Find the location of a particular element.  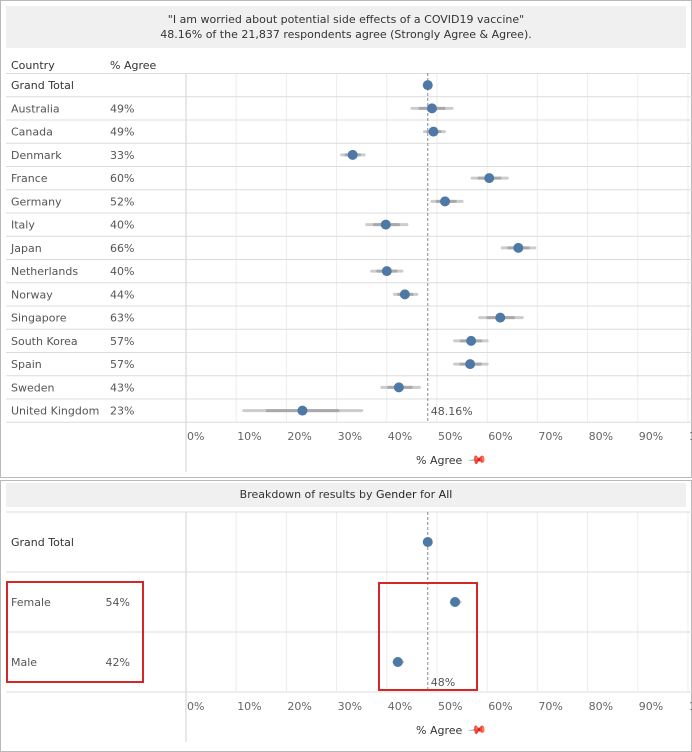

row-pct-label: 44% is located at coordinates (122, 294).